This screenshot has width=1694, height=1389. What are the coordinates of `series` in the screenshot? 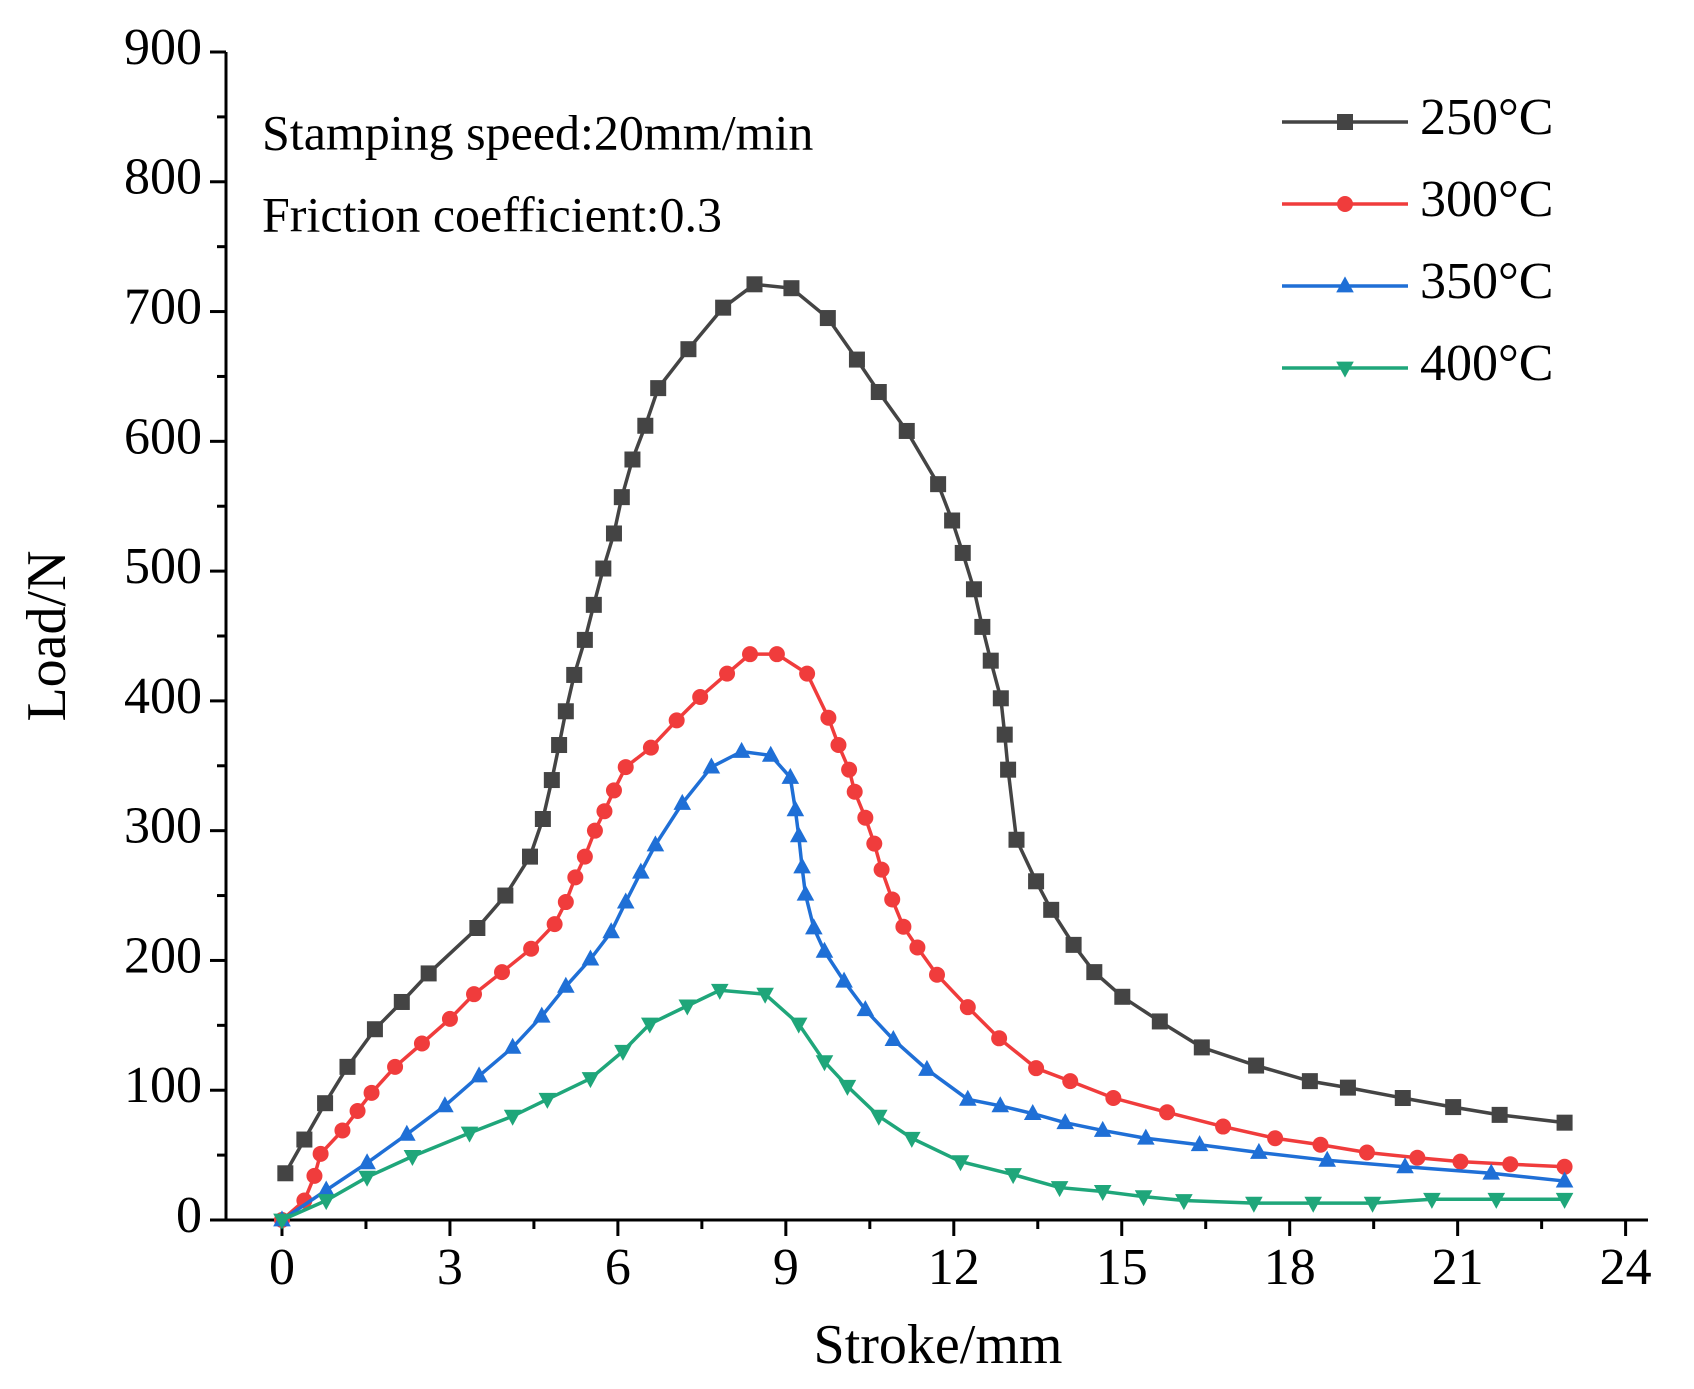 It's located at (923, 1106).